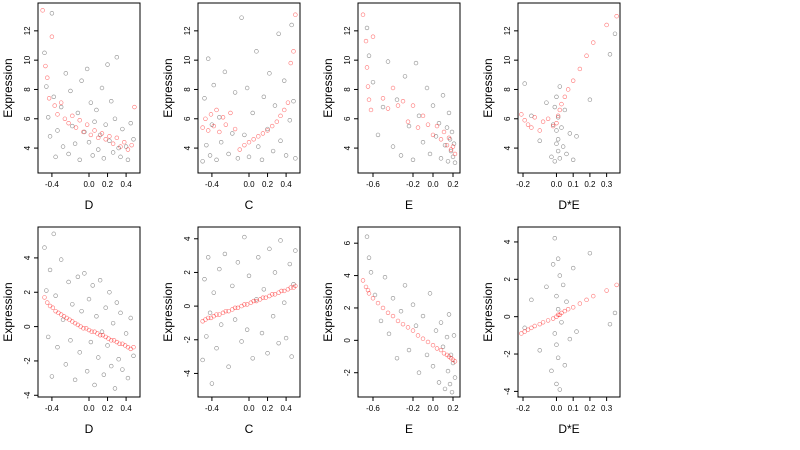 The height and width of the screenshot is (450, 800). I want to click on y-tick-label: 8, so click(187, 89).